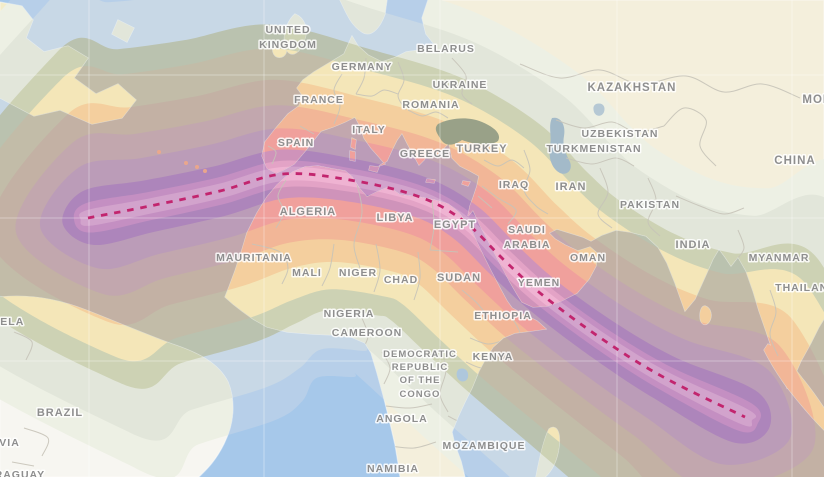  Describe the element at coordinates (420, 367) in the screenshot. I see `country-label-republic: REPUBLIC` at that location.